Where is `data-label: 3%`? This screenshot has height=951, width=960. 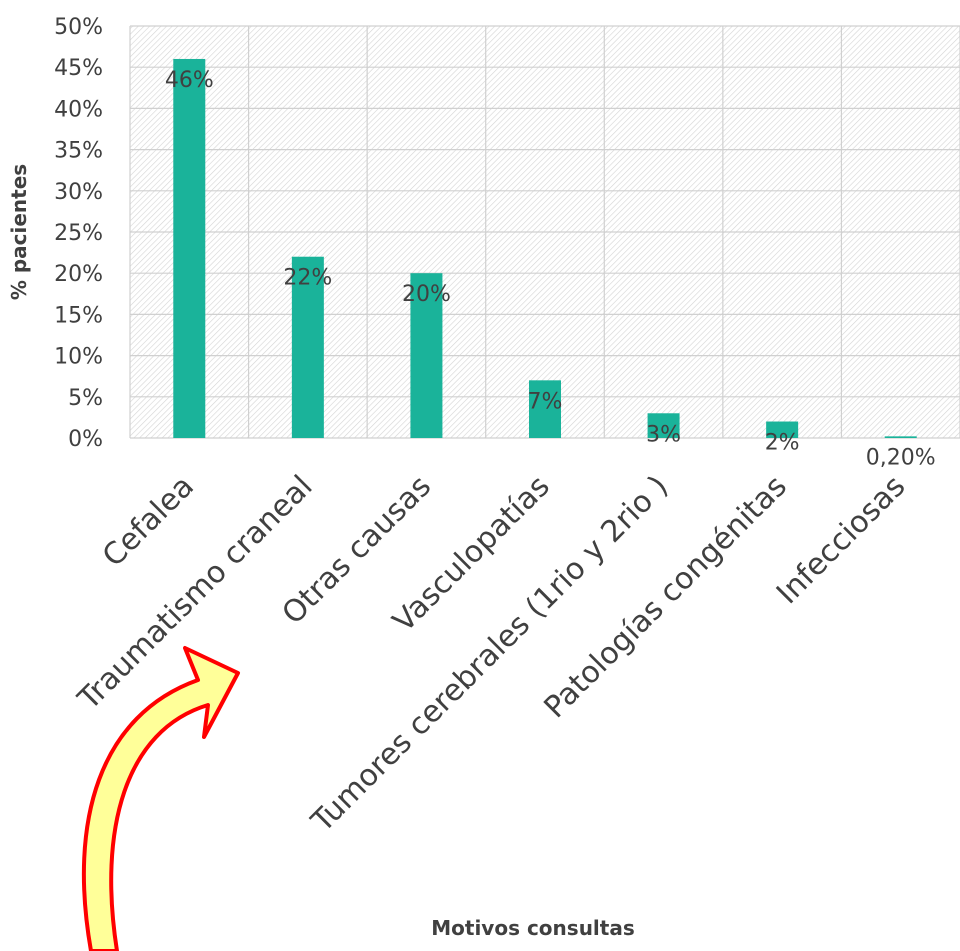 data-label: 3% is located at coordinates (663, 434).